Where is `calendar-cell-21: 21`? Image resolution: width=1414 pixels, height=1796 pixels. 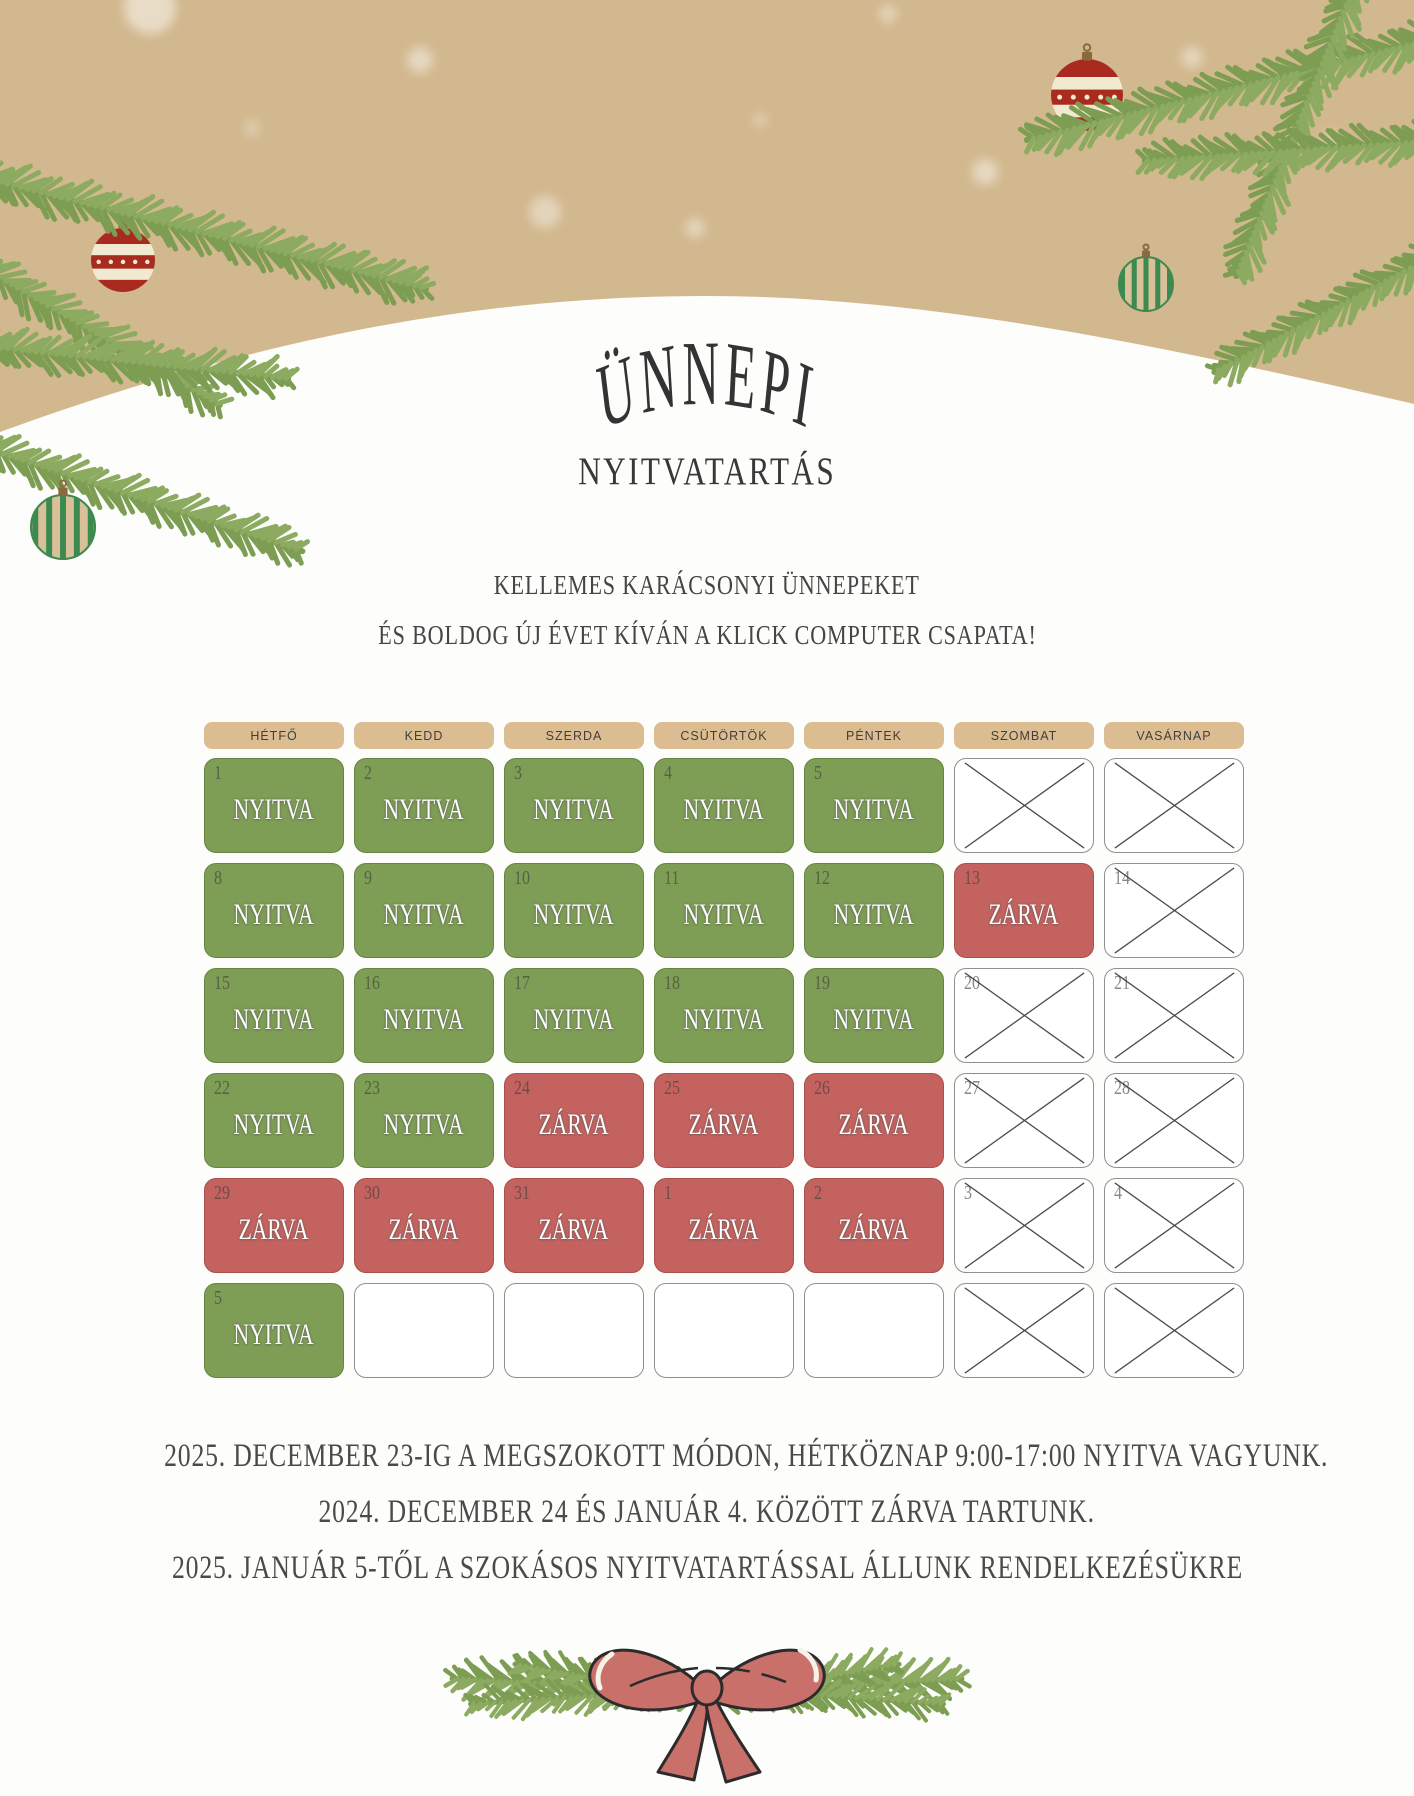
calendar-cell-21: 21 is located at coordinates (1174, 1015).